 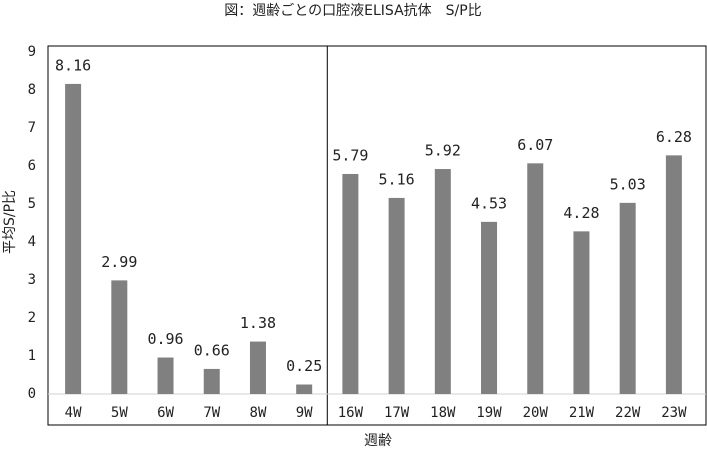 What do you see at coordinates (165, 339) in the screenshot?
I see `data-label: 0.96` at bounding box center [165, 339].